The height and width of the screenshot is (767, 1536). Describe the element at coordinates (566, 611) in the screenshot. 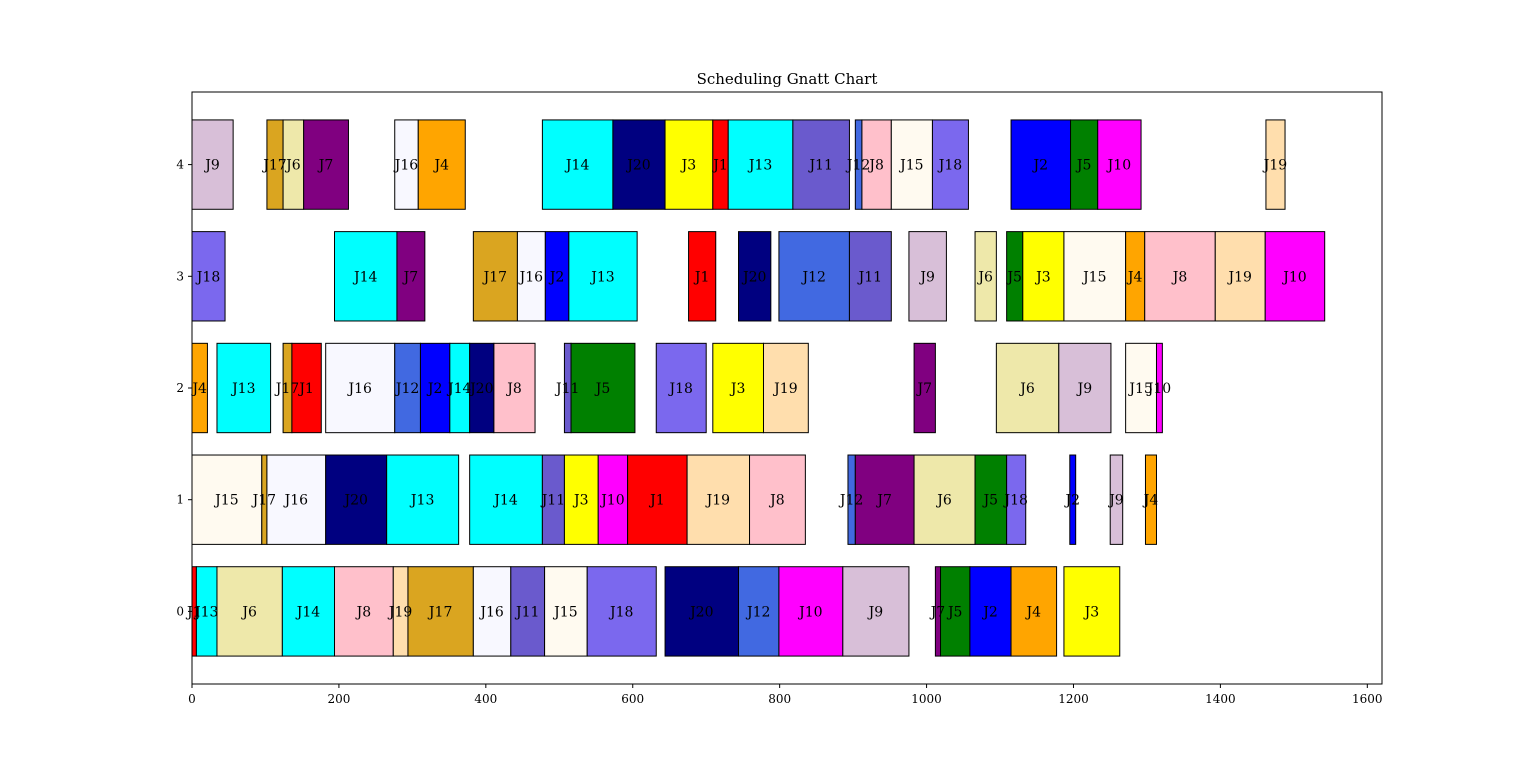

I see `task-bar-m0-j15` at that location.